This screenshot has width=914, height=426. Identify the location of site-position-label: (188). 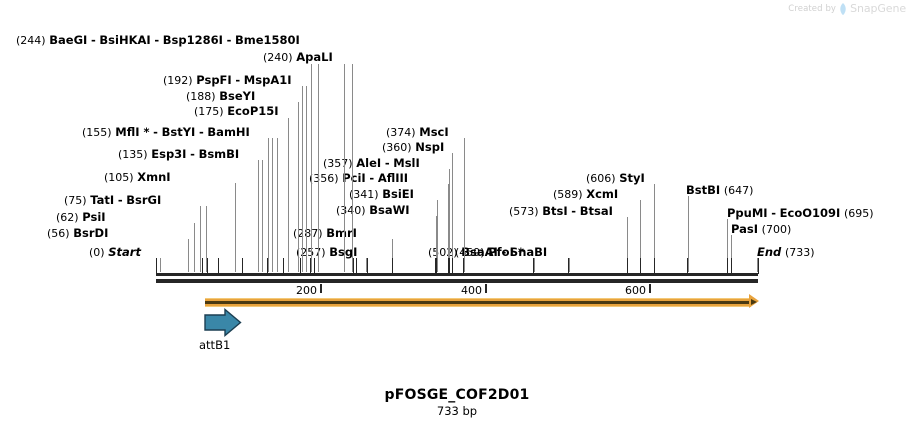
(201, 96).